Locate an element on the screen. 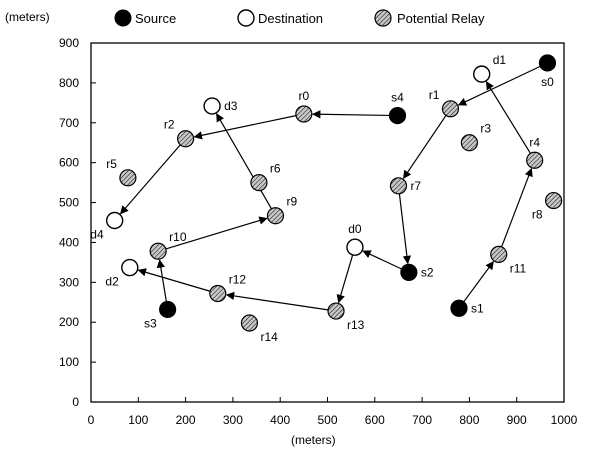  node-label-r3: r3 is located at coordinates (485, 129).